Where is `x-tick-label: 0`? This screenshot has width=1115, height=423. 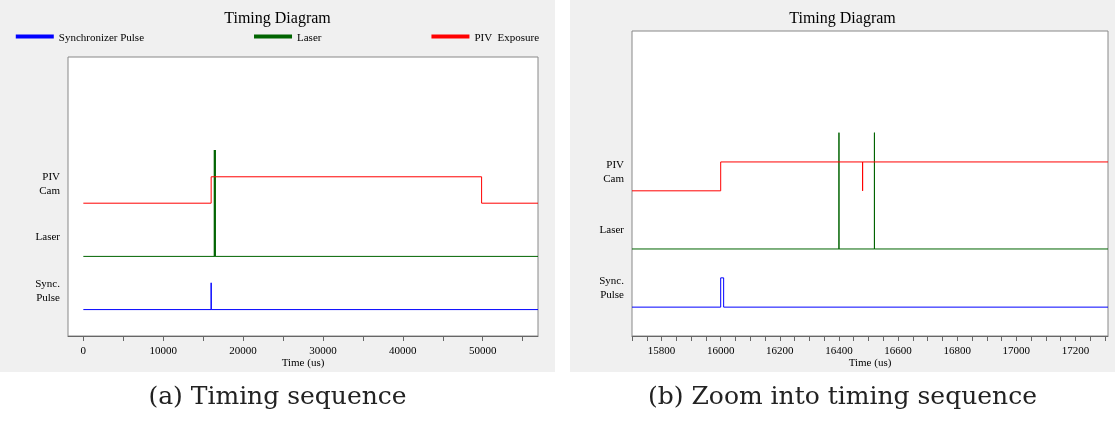
x-tick-label: 0 is located at coordinates (83, 349).